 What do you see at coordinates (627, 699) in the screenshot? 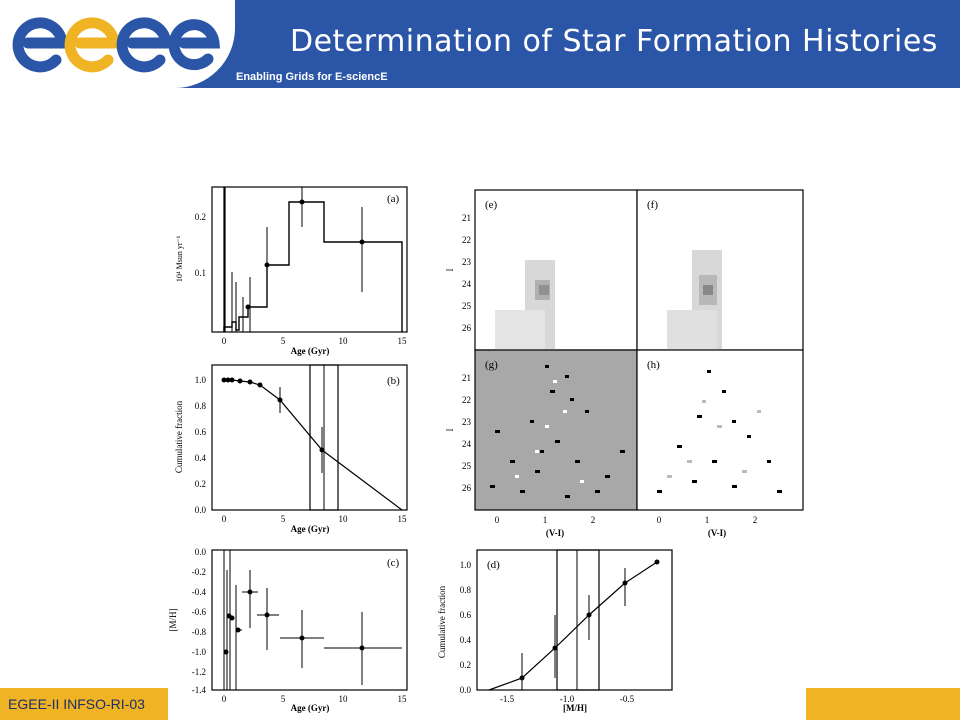
I see `panel-d-xtick: -0.5` at bounding box center [627, 699].